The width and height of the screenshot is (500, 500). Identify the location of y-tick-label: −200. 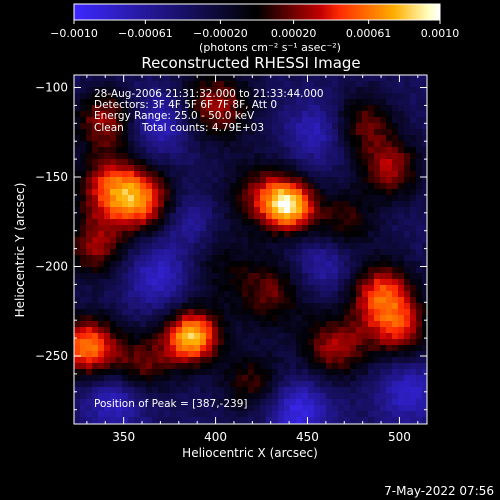
(51, 267).